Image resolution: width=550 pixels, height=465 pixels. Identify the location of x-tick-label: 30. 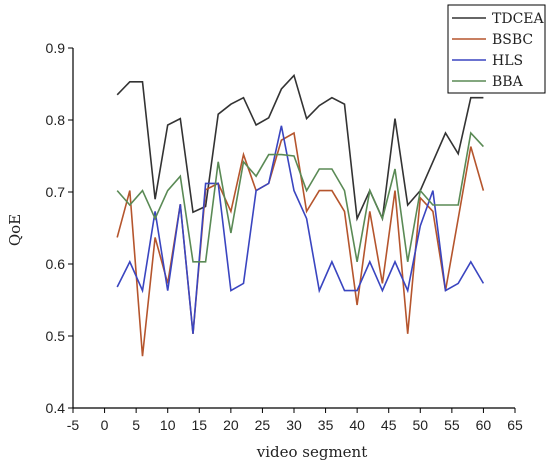
(294, 425).